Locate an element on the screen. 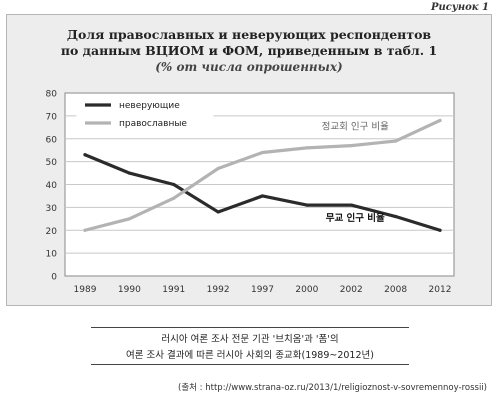 This screenshot has width=497, height=400. caption-line1: 러시아 여론 조사 전문 기관 '브치옴'과 '폼'의 is located at coordinates (250, 339).